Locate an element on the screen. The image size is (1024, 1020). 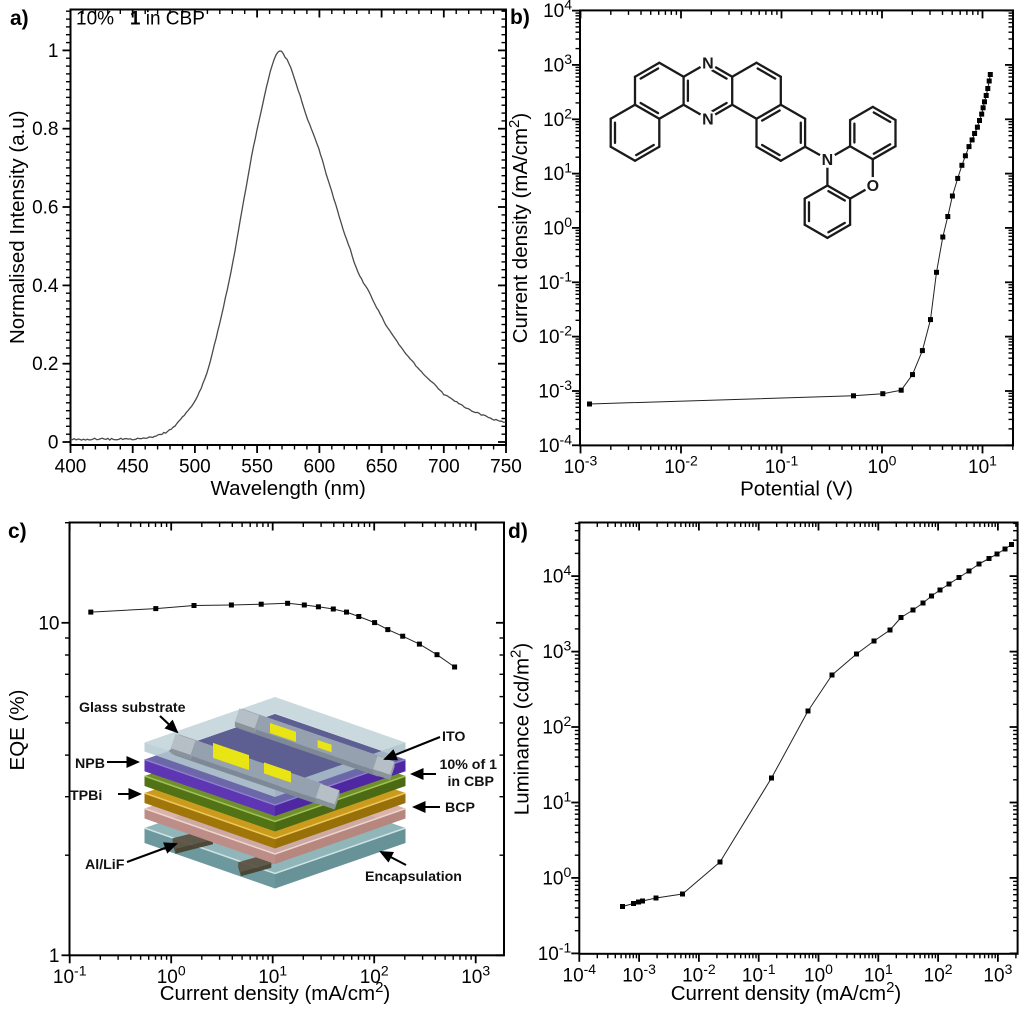
svg-text: d) is located at coordinates (518, 531).